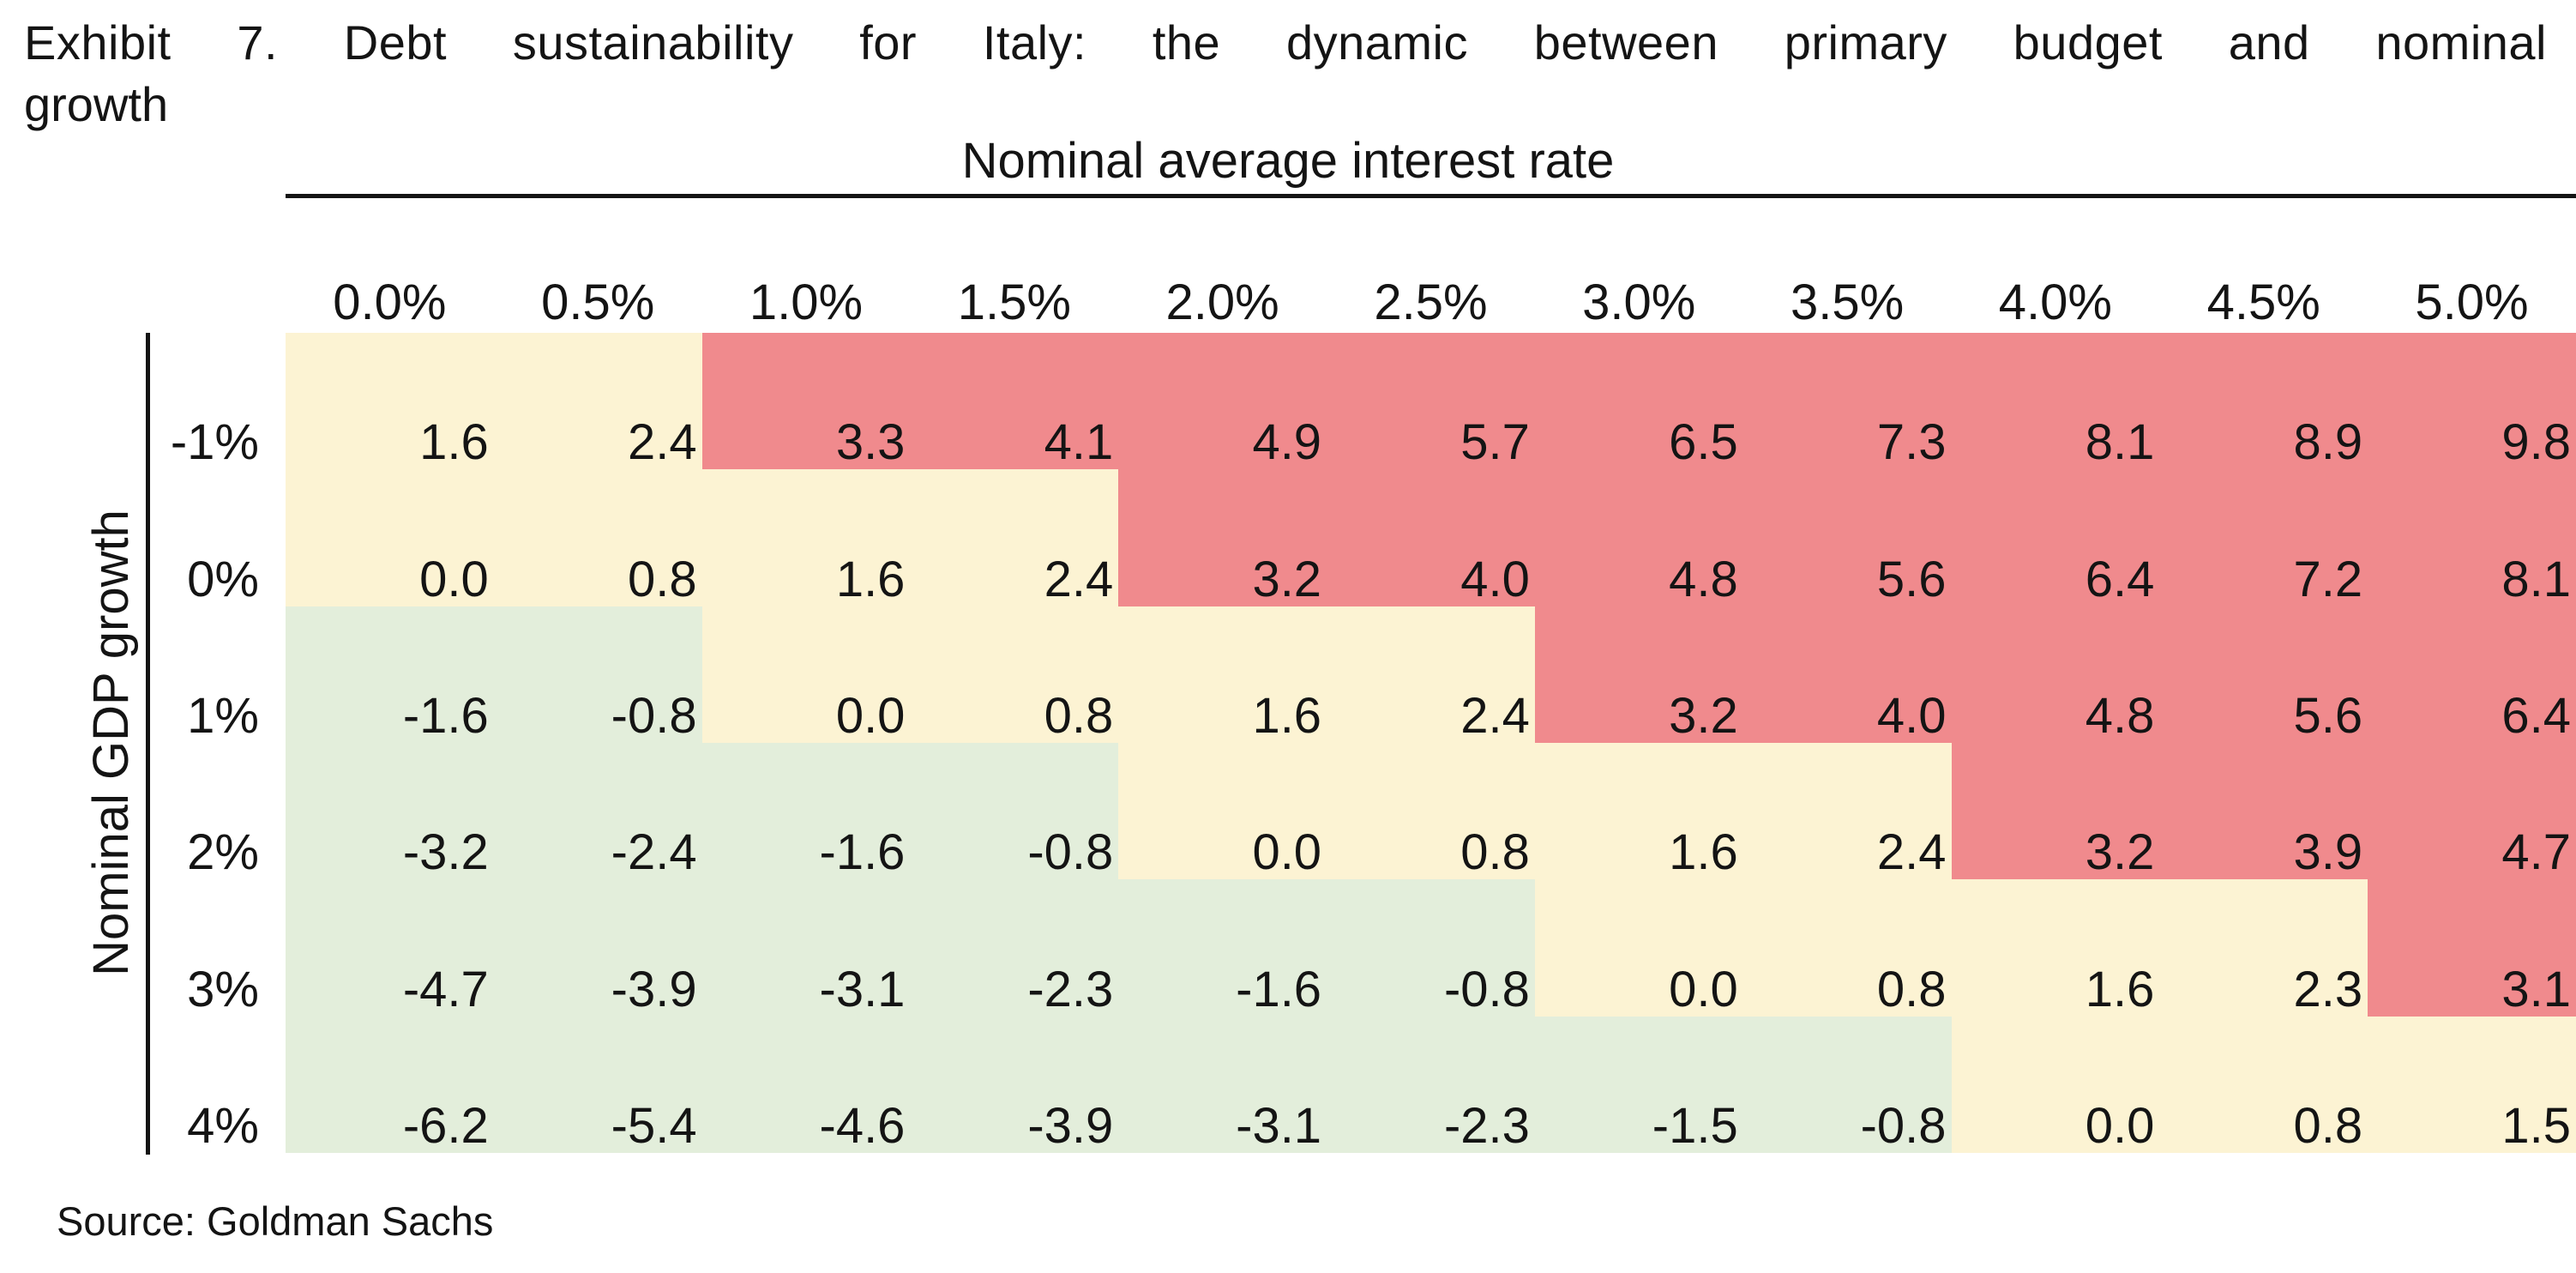 The height and width of the screenshot is (1273, 2576). Describe the element at coordinates (2263, 537) in the screenshot. I see `heatmap-cell: 7.2` at that location.